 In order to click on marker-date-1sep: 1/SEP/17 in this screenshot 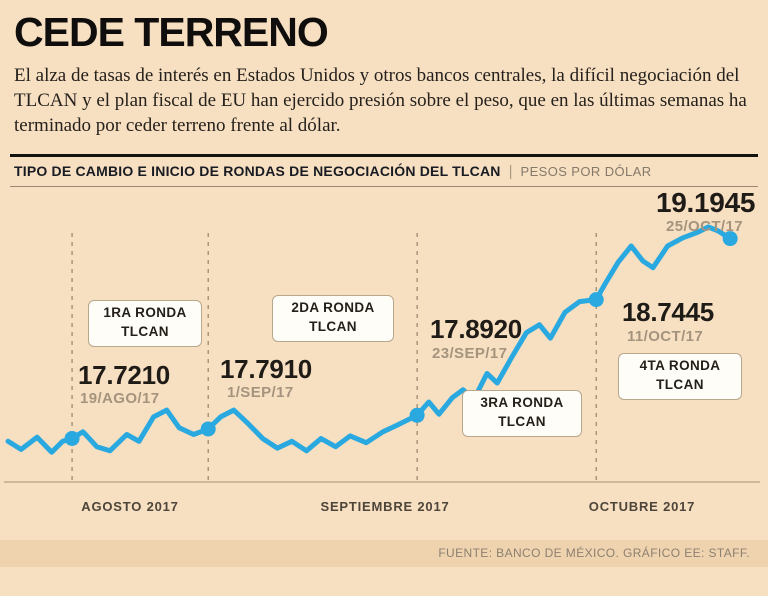, I will do `click(260, 392)`.